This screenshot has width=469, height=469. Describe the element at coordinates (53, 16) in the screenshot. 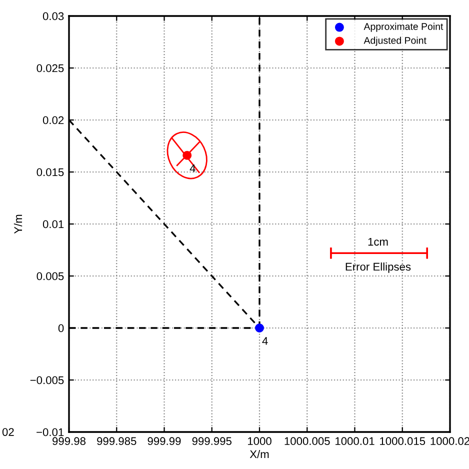

I see `y-tick-label: 0.03` at that location.